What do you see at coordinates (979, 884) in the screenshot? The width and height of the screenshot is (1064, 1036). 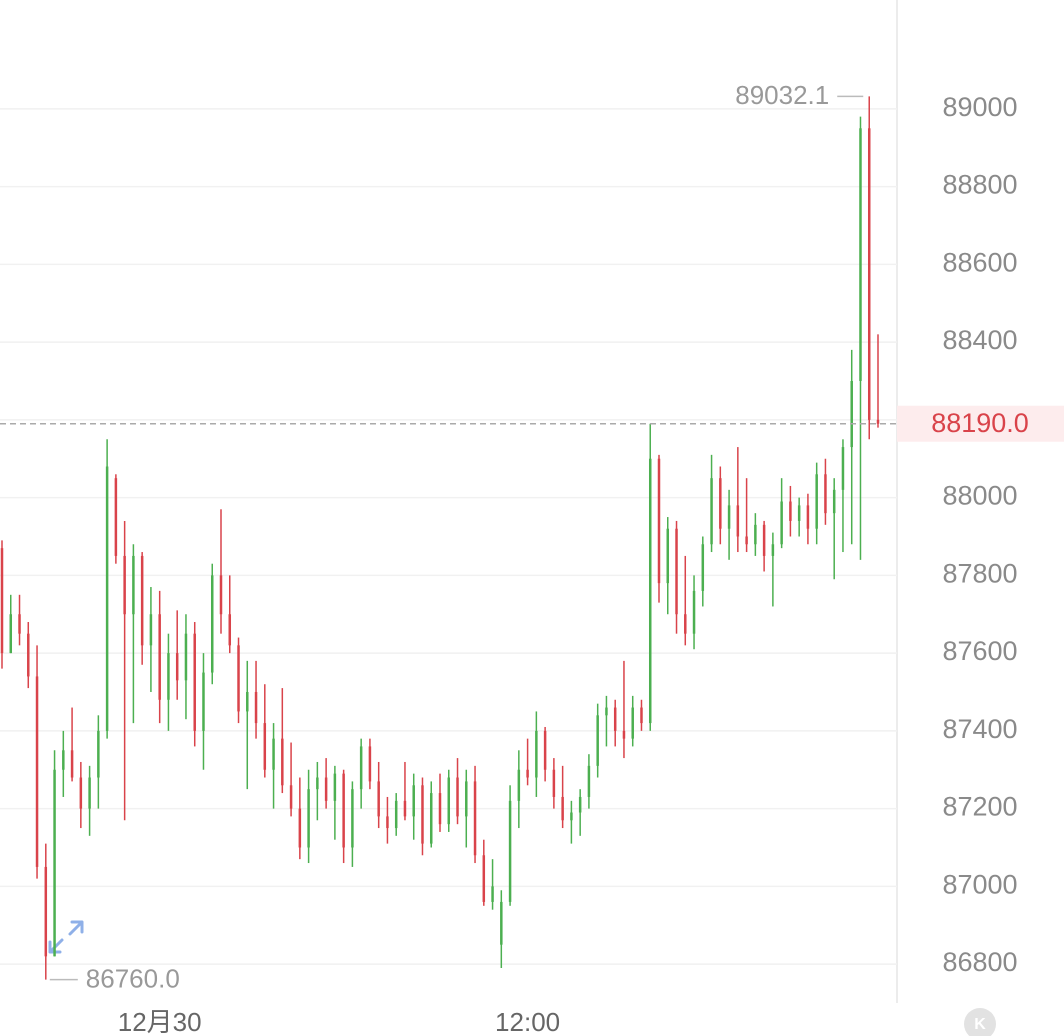 I see `y-tick-label: 87000` at bounding box center [979, 884].